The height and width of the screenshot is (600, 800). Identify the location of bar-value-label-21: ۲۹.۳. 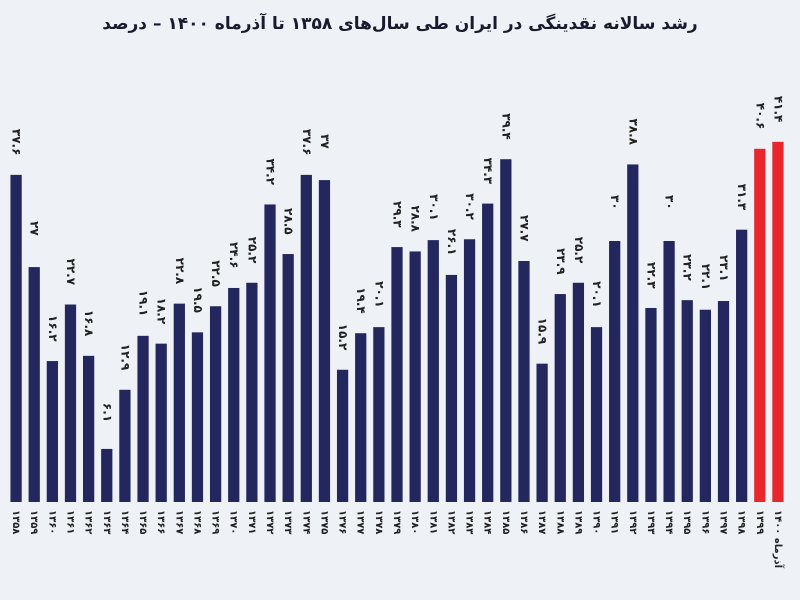
(398, 214).